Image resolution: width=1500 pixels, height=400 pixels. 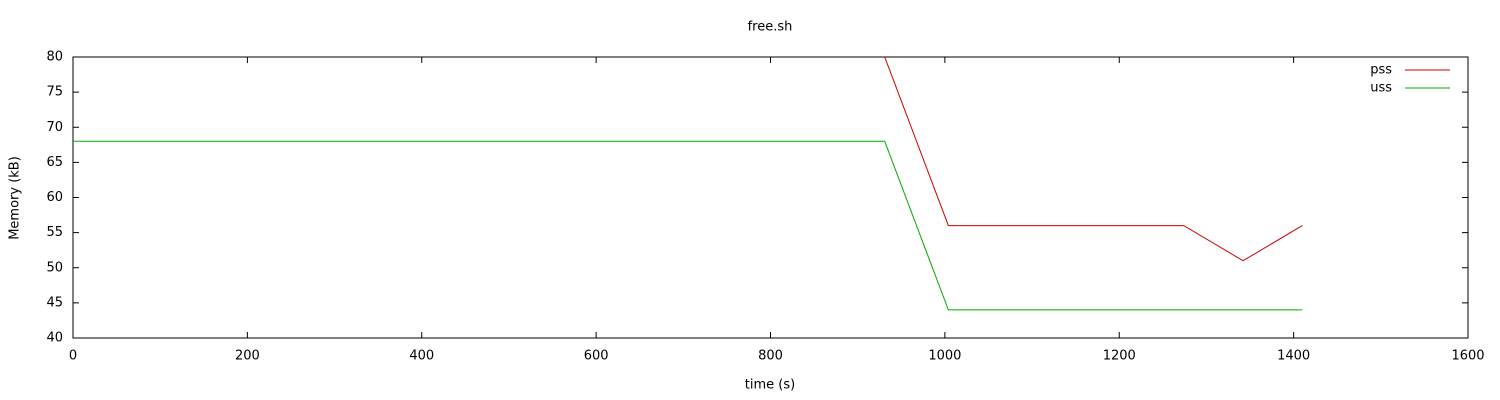 What do you see at coordinates (54, 127) in the screenshot?
I see `y-tick-label: 70` at bounding box center [54, 127].